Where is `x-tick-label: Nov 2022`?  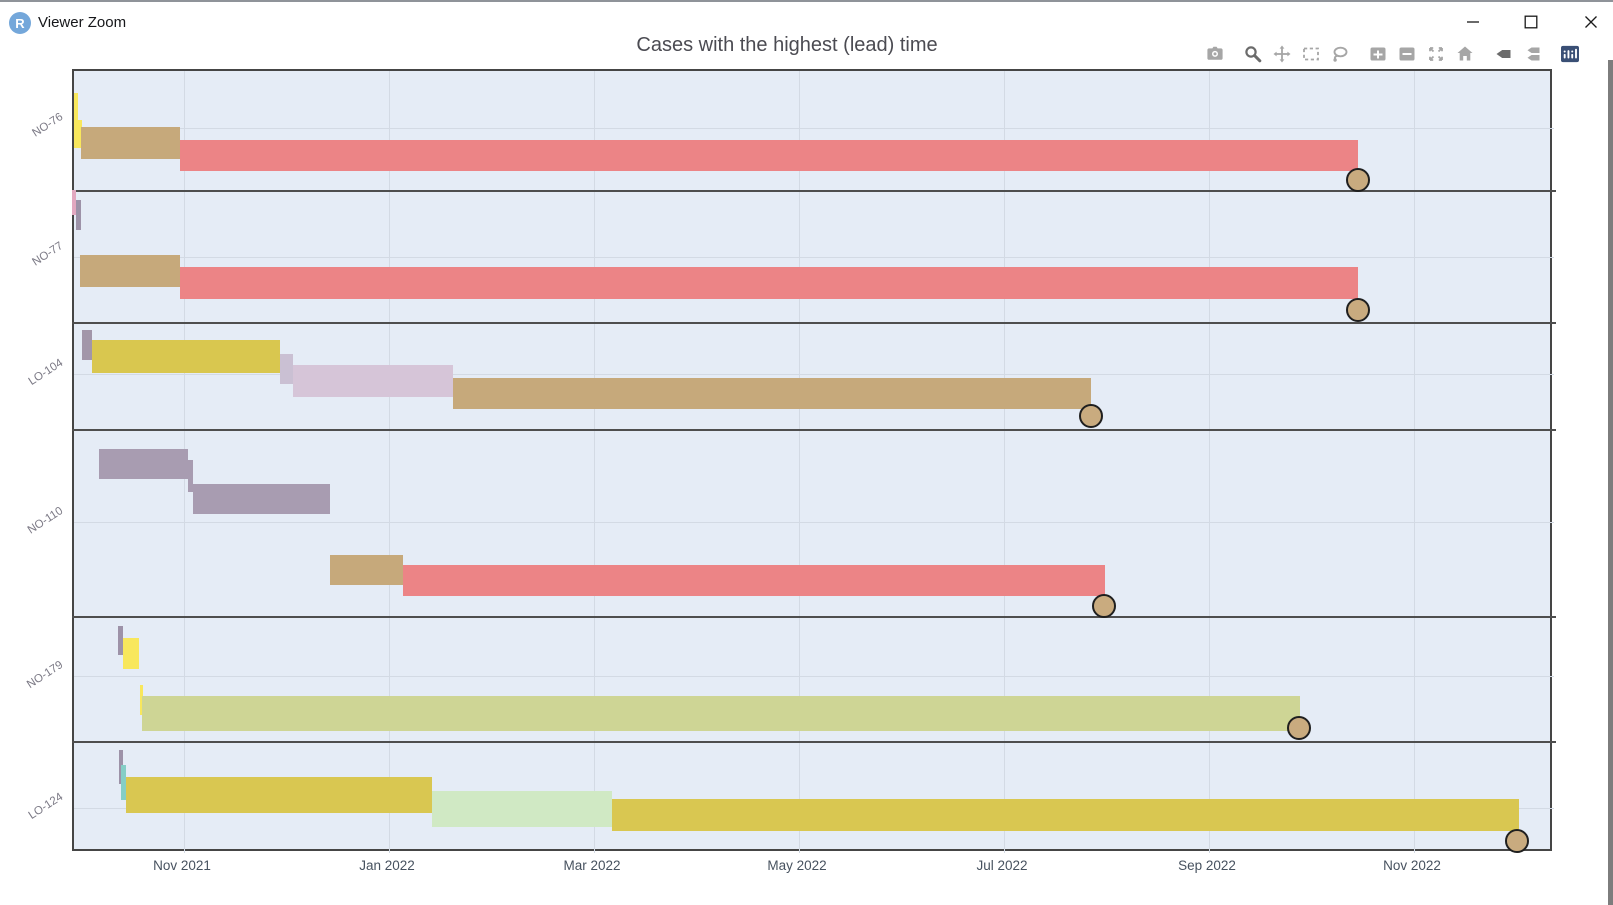
x-tick-label: Nov 2022 is located at coordinates (1412, 865).